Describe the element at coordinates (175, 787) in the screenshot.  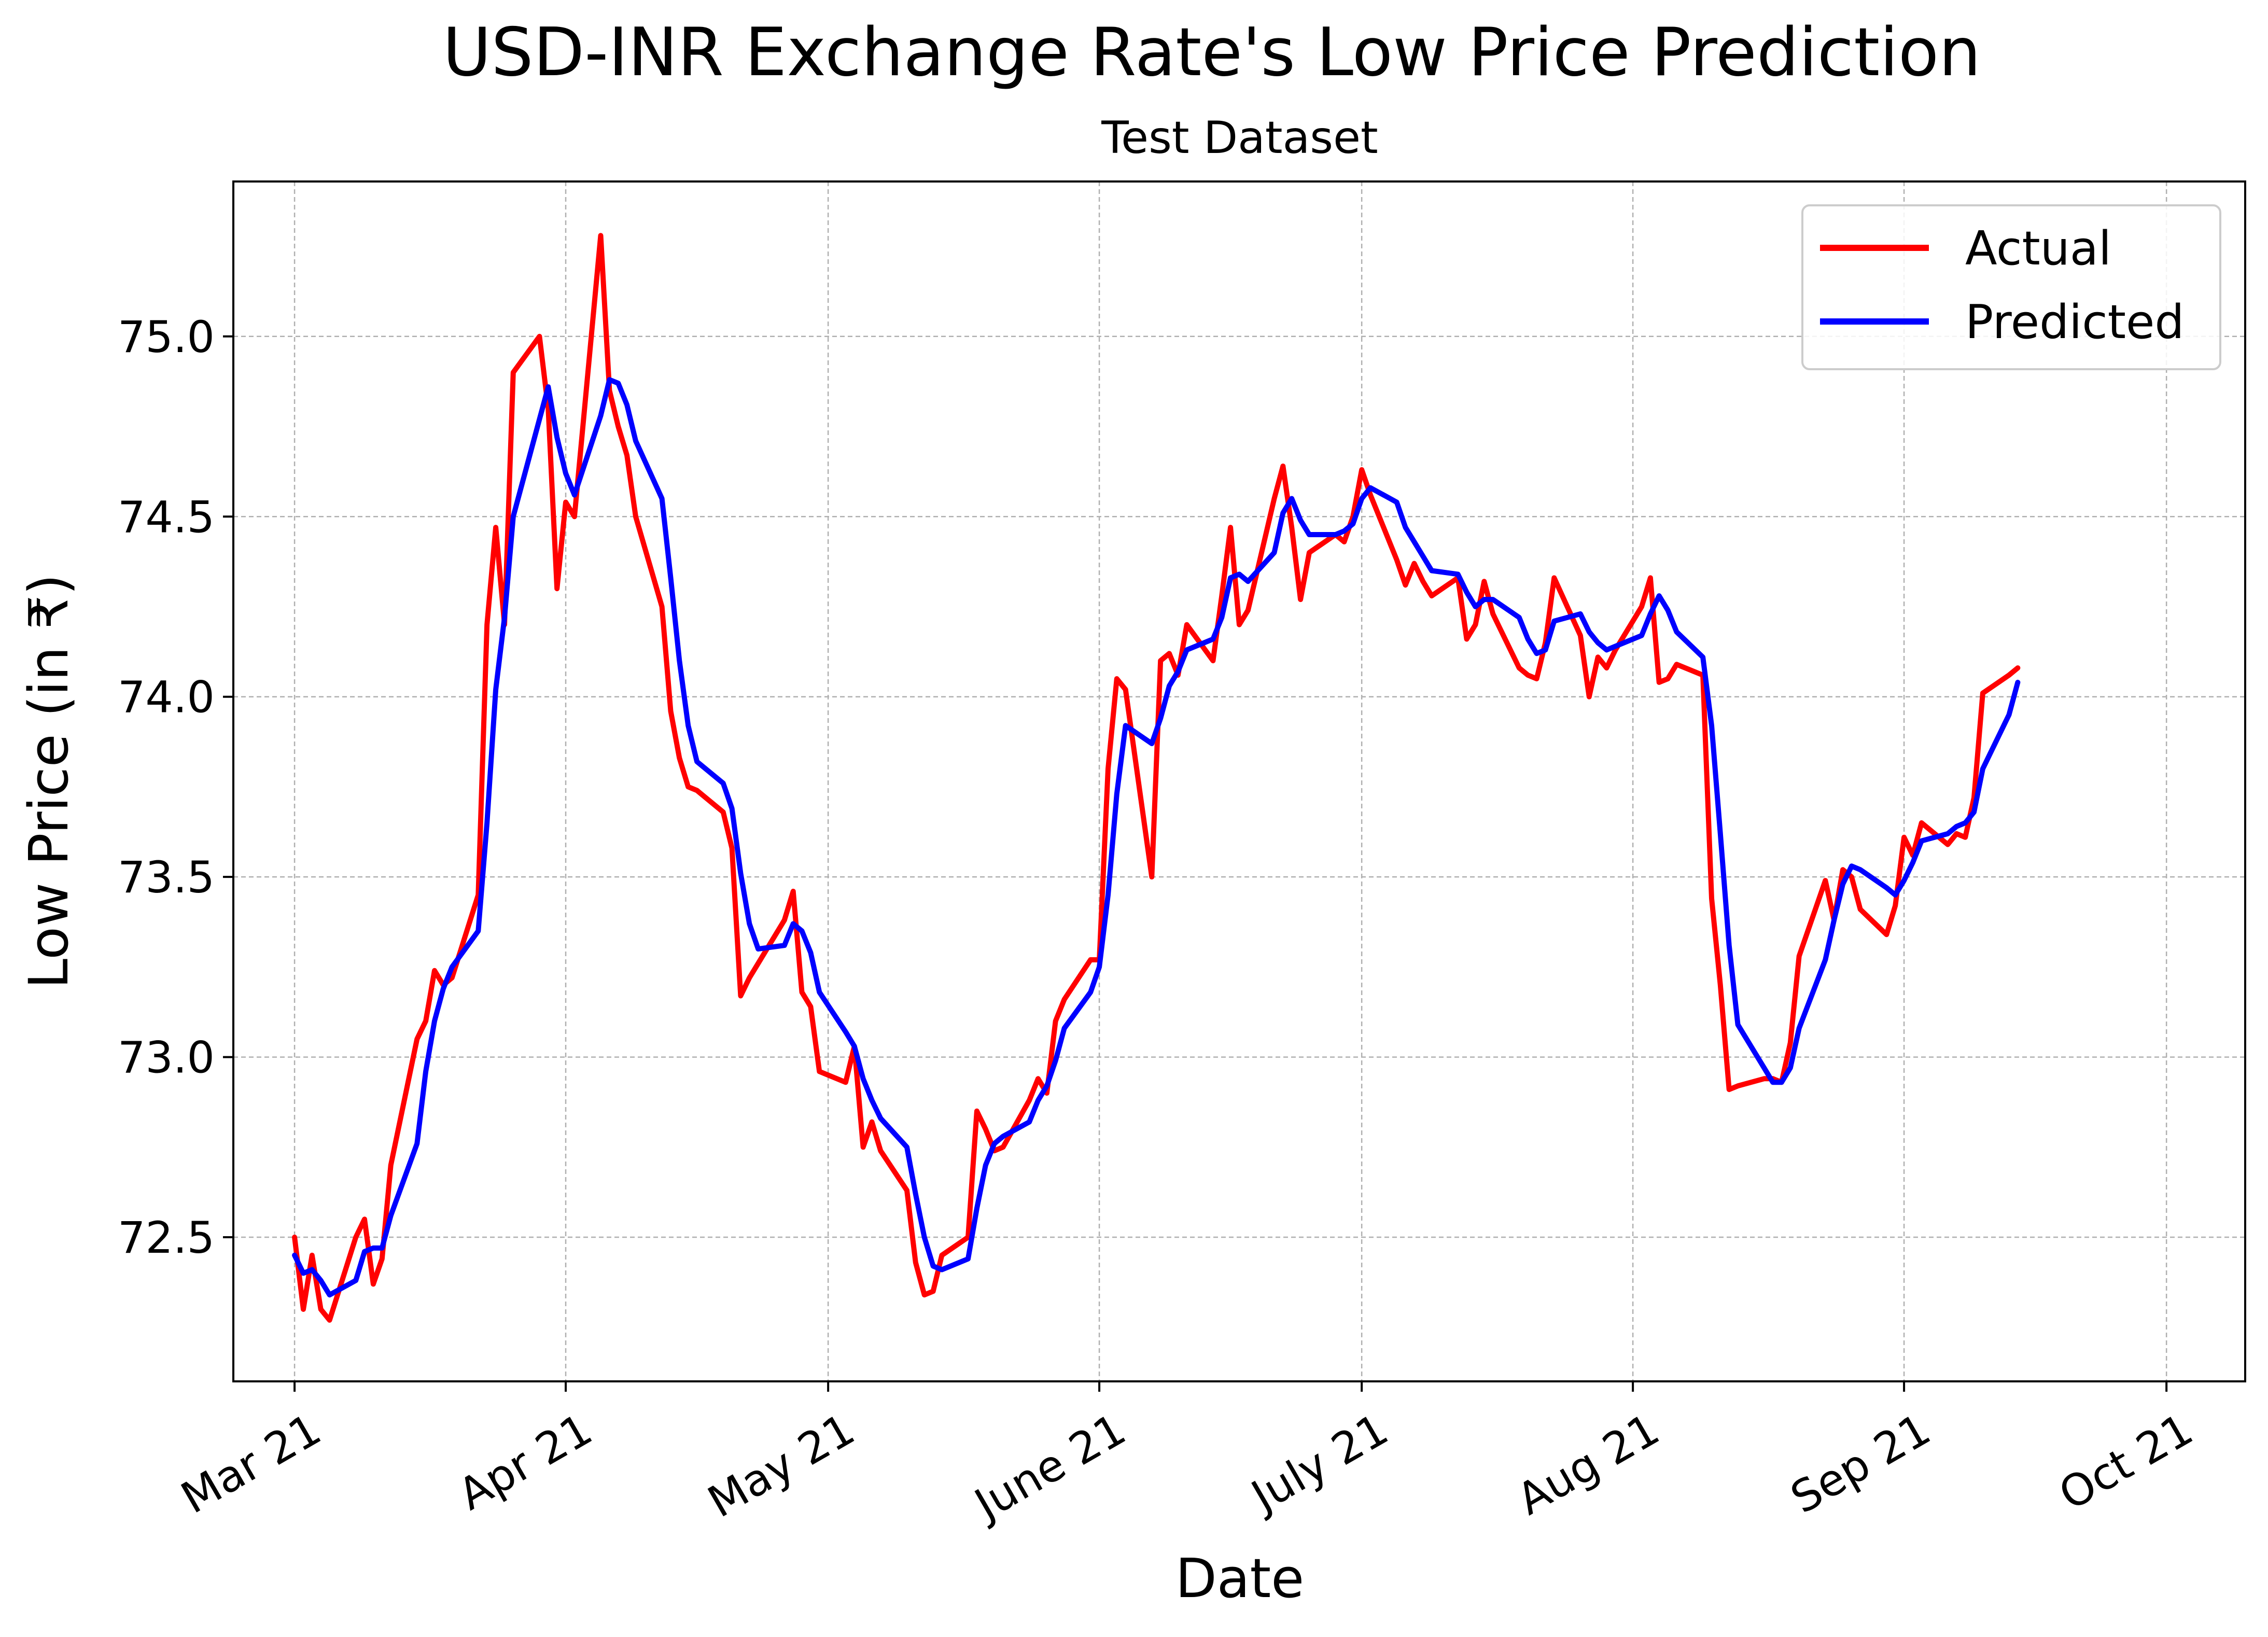
I see `y-axis: 72.5 73.0 73.5 74.0 74.5 75.0` at that location.